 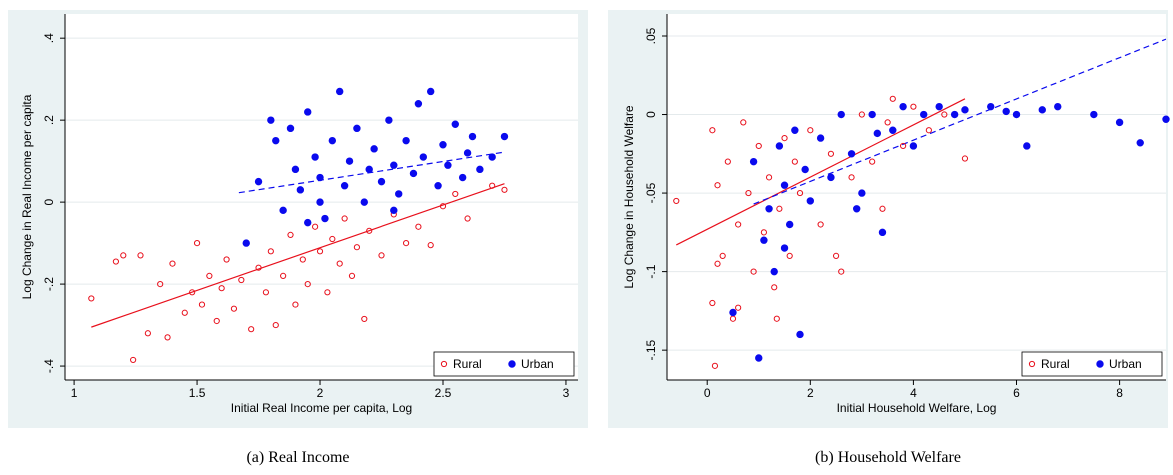 What do you see at coordinates (49, 284) in the screenshot?
I see `y-tick-label: -.2` at bounding box center [49, 284].